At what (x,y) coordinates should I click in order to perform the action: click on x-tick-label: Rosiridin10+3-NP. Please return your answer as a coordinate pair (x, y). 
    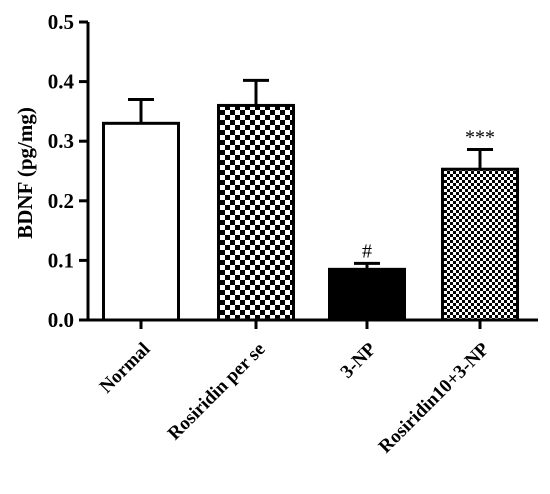
    Looking at the image, I should click on (434, 397).